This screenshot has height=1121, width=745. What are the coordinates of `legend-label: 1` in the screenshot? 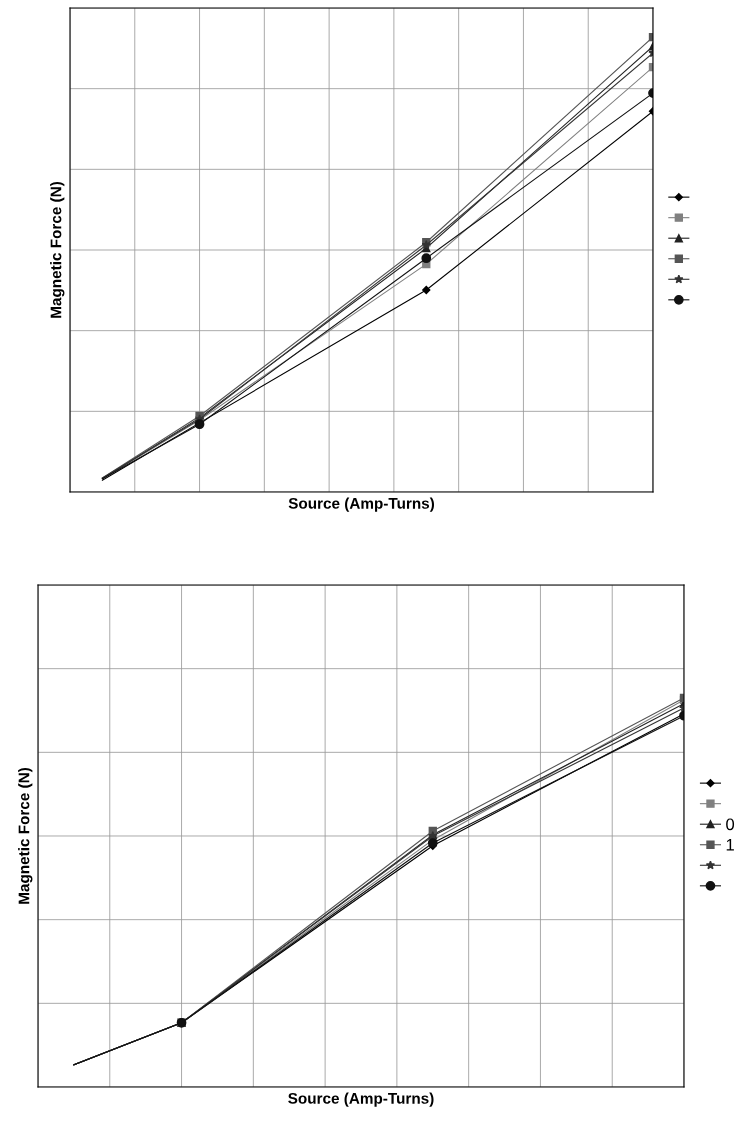 It's located at (730, 845).